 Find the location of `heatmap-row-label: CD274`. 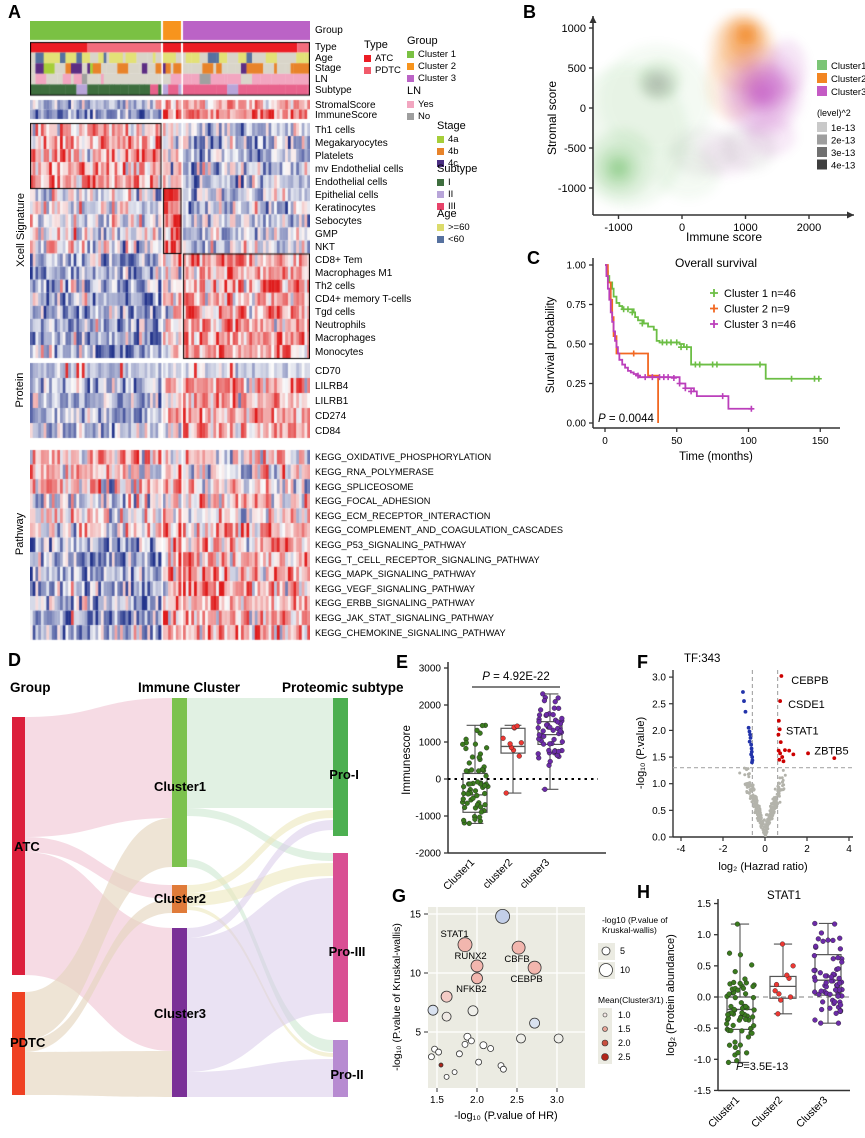

heatmap-row-label: CD274 is located at coordinates (331, 416).